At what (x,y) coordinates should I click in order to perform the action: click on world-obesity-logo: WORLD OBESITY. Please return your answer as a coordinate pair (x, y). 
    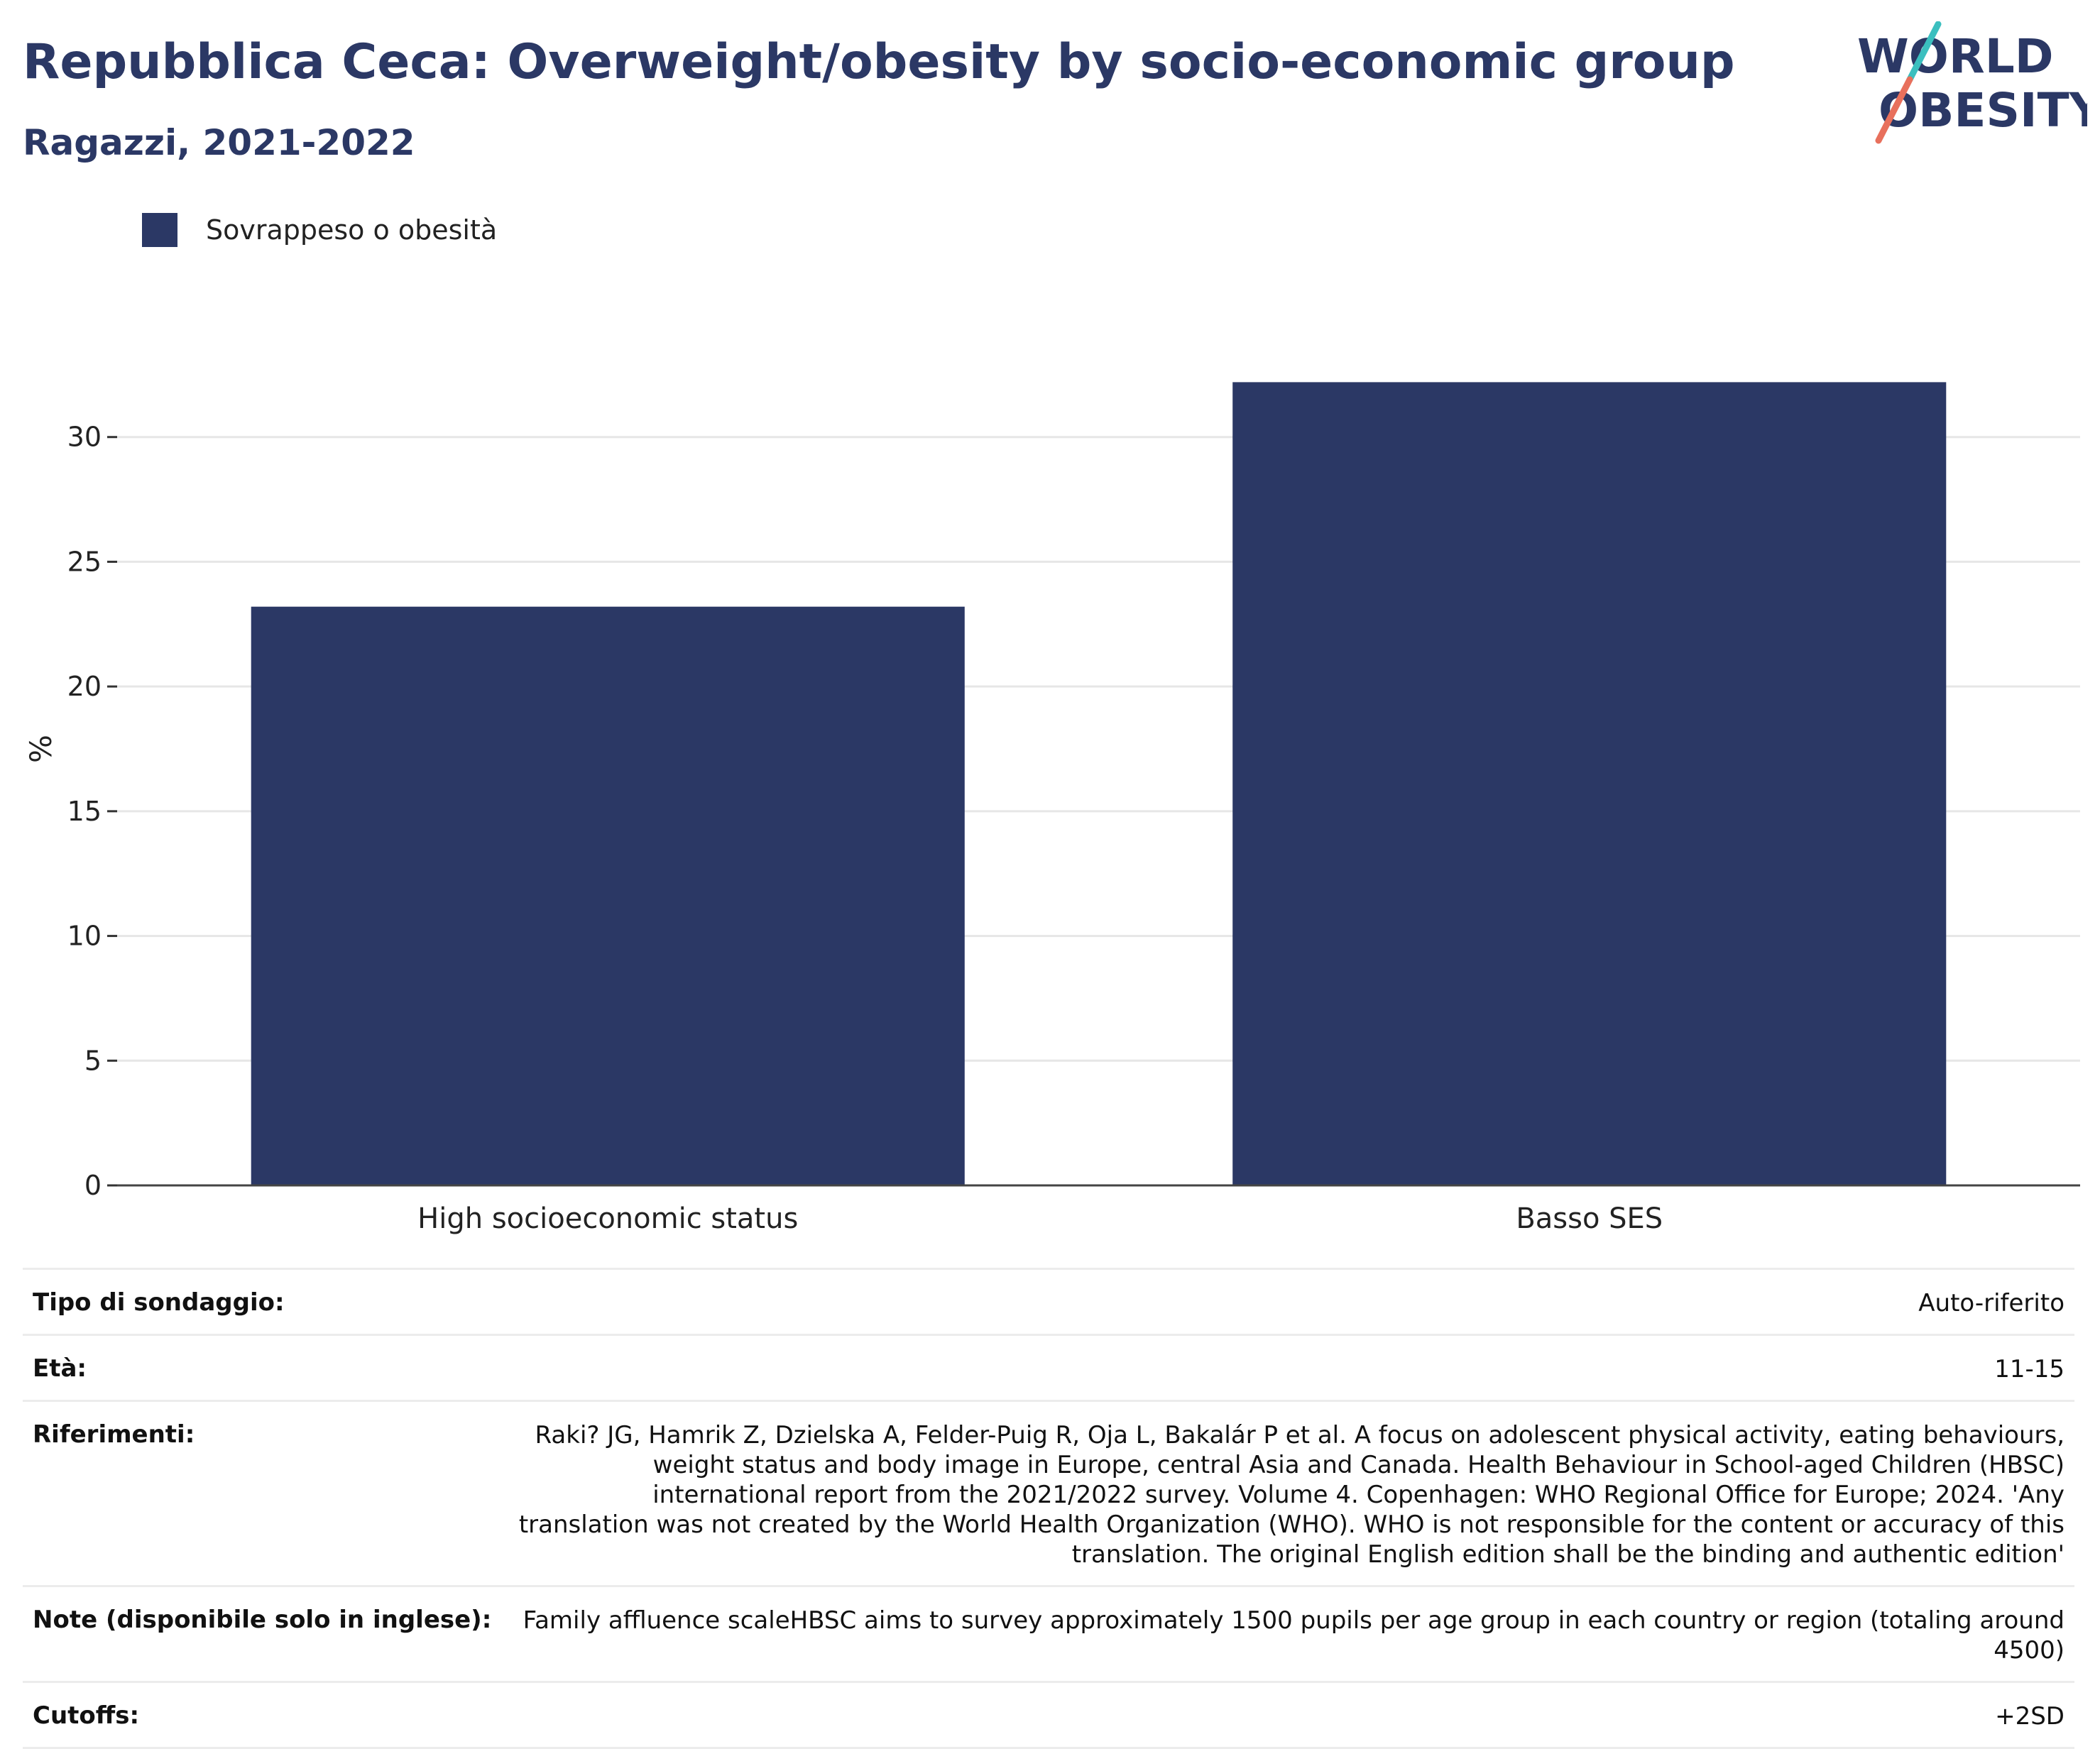
    Looking at the image, I should click on (1972, 82).